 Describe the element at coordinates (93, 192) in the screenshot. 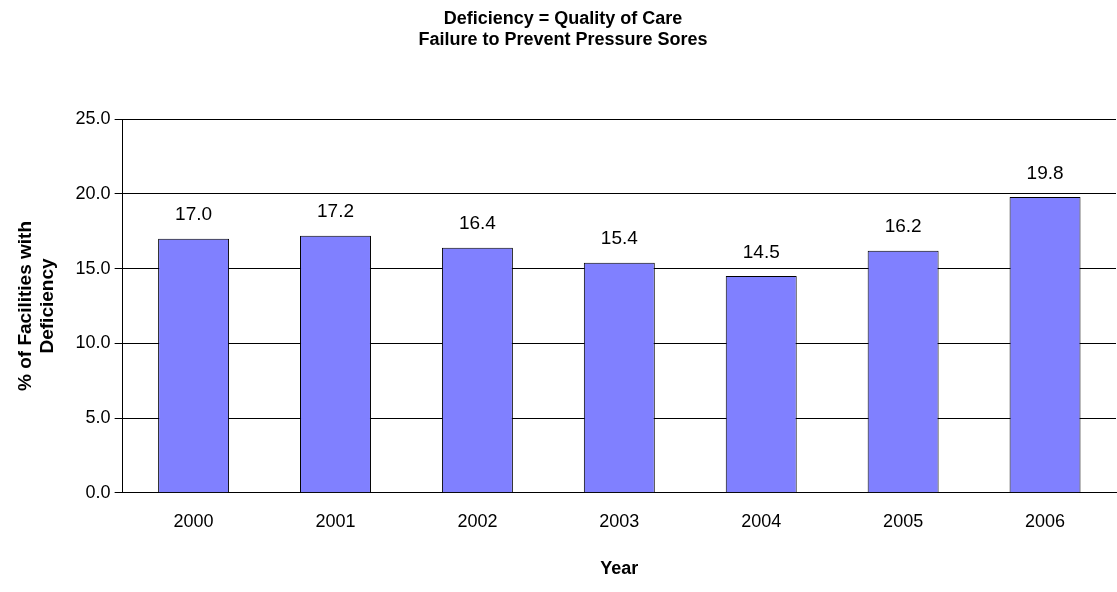

I see `y-tick-label: 20.0` at that location.